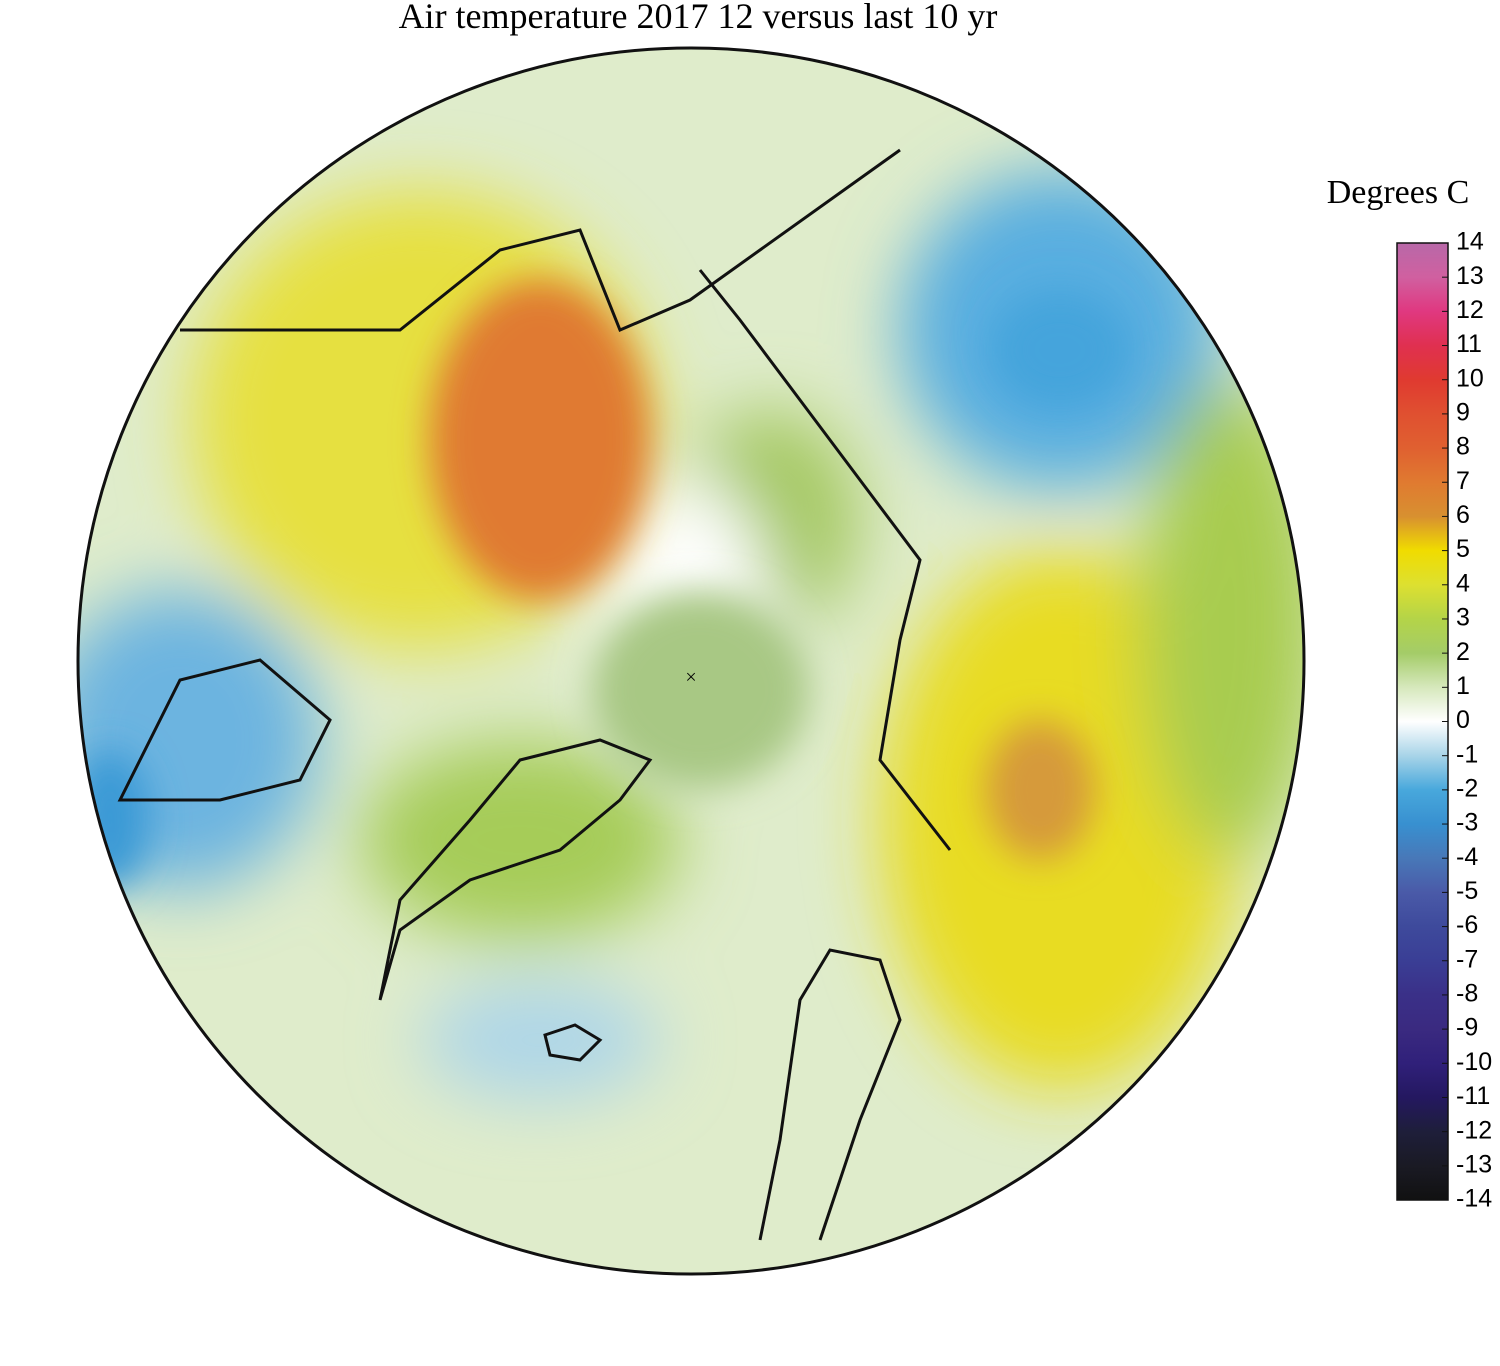 This screenshot has width=1500, height=1366. What do you see at coordinates (1463, 481) in the screenshot?
I see `colorbar-tick-label: 7` at bounding box center [1463, 481].